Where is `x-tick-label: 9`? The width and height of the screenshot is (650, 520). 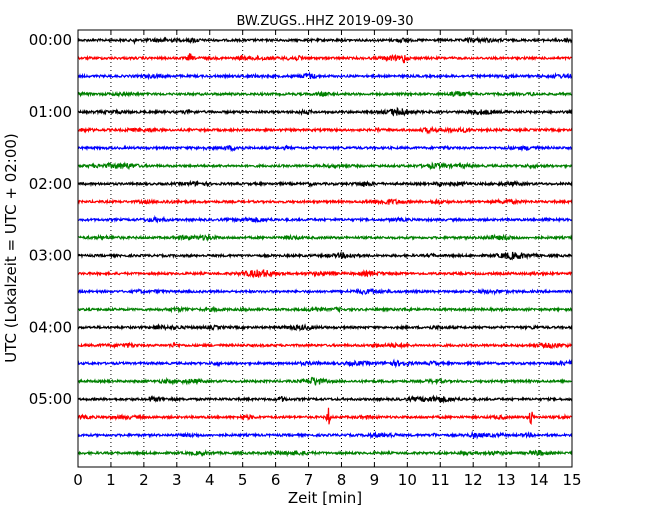 x-tick-label: 9 is located at coordinates (375, 480).